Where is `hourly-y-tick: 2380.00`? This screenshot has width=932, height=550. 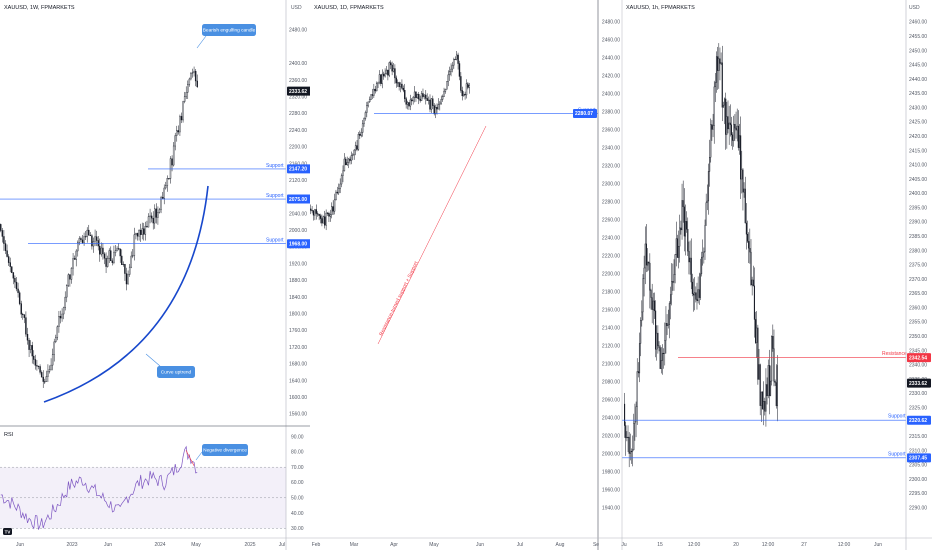
hourly-y-tick: 2380.00 is located at coordinates (918, 251).